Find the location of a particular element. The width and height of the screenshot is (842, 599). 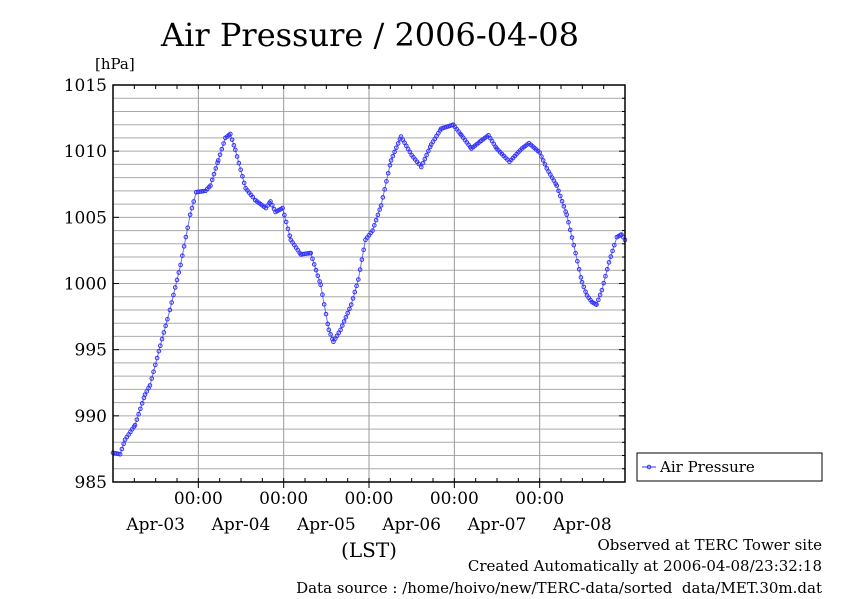

legend: Air Pressure is located at coordinates (729, 467).